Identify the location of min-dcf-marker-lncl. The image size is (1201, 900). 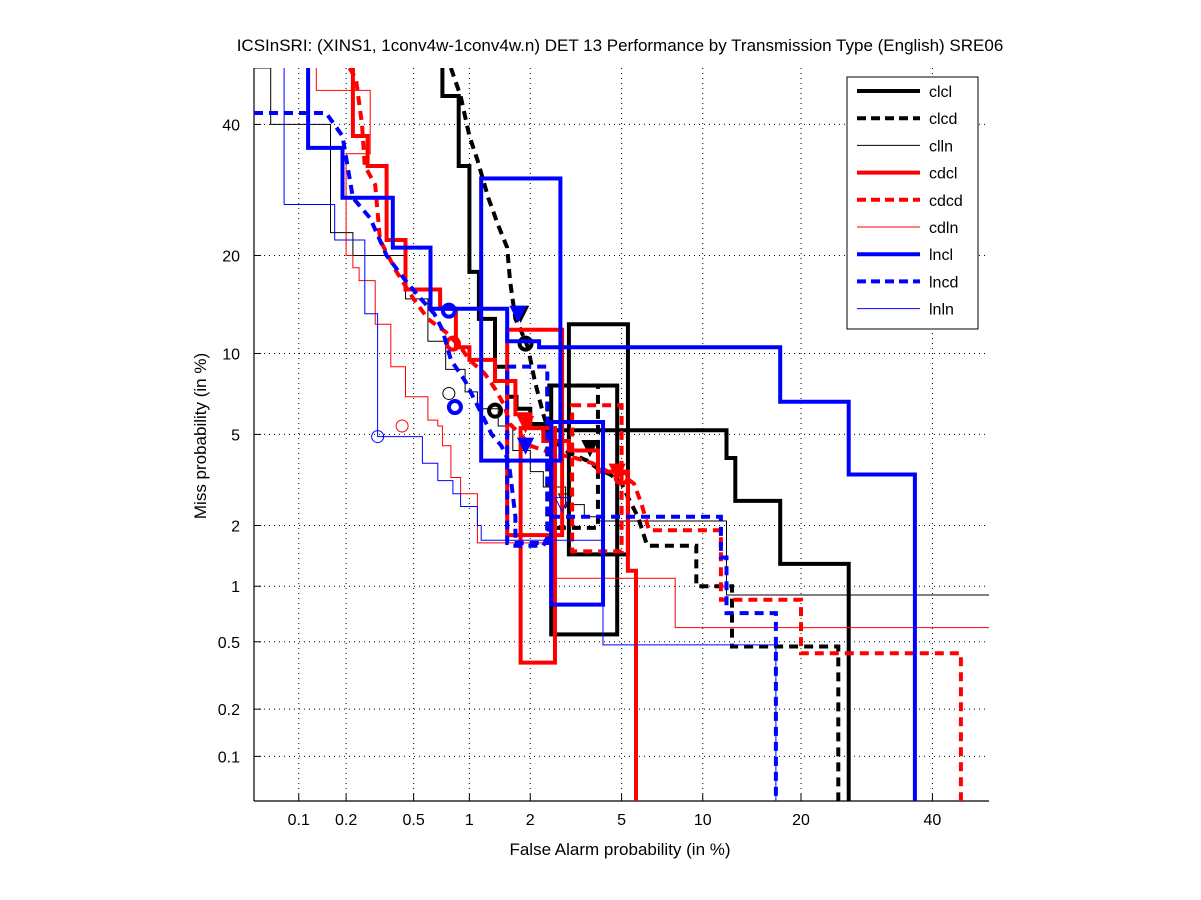
(518, 314).